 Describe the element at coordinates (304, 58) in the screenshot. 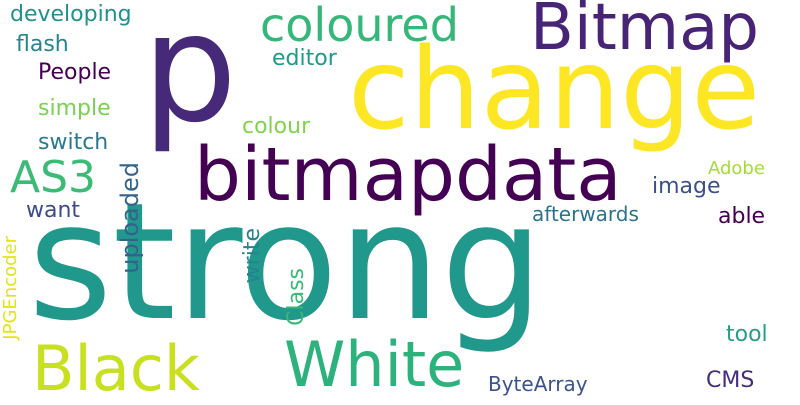

I see `word-editor: editor` at that location.